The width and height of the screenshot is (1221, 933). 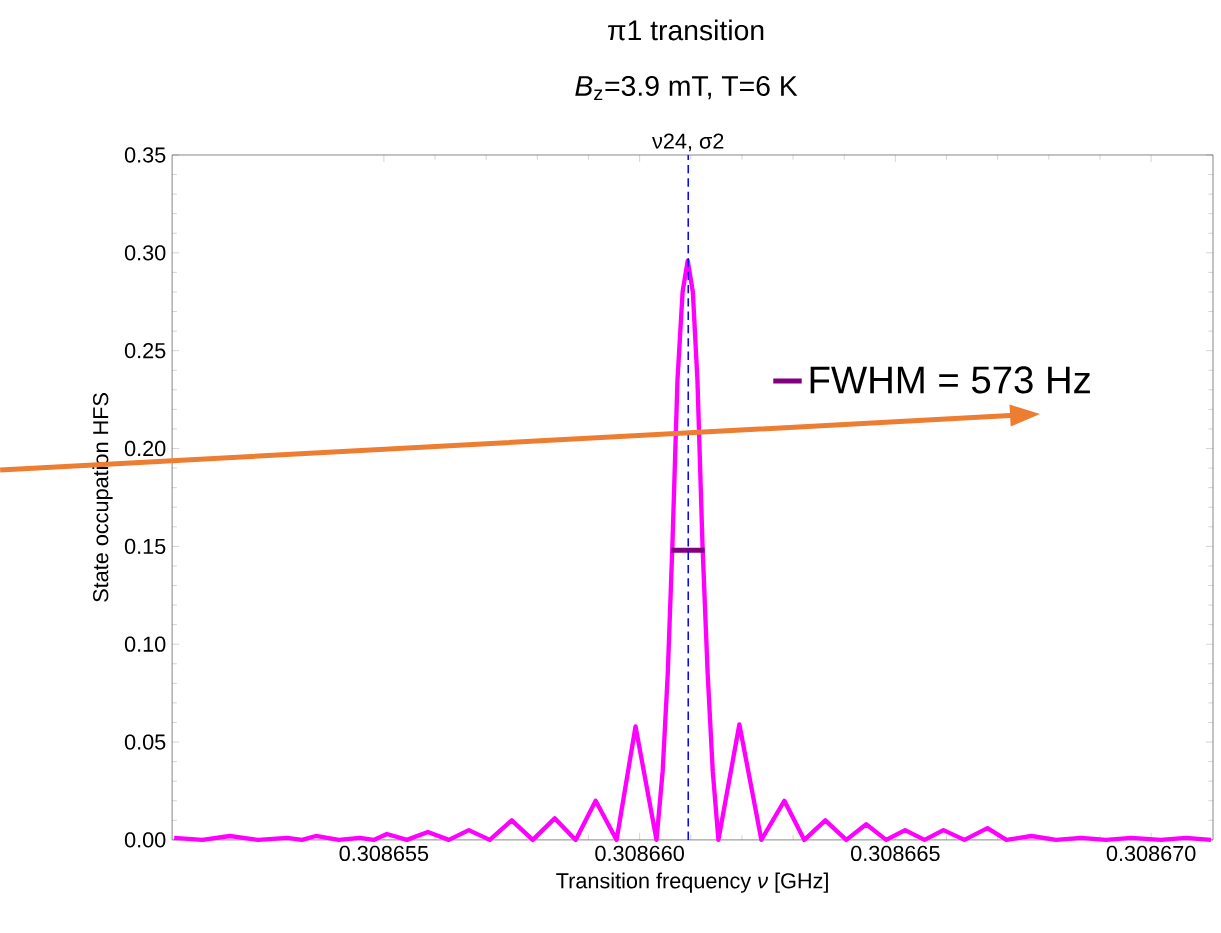 I want to click on chart-title: π1 transition, so click(x=686, y=30).